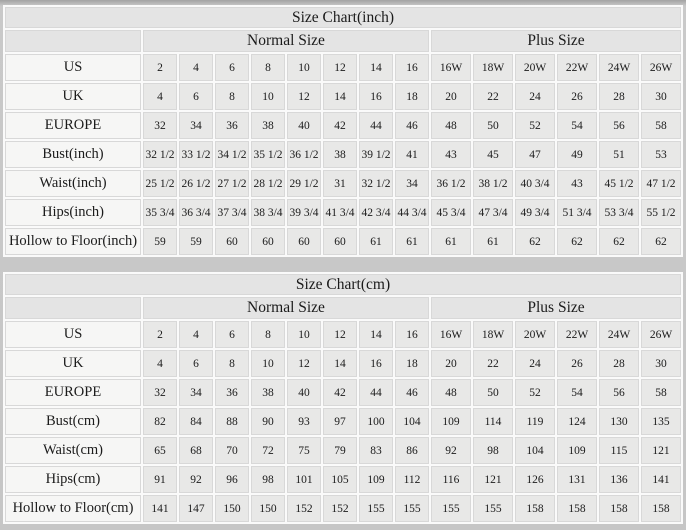 This screenshot has width=686, height=530. Describe the element at coordinates (493, 421) in the screenshot. I see `table-cell: 114` at that location.